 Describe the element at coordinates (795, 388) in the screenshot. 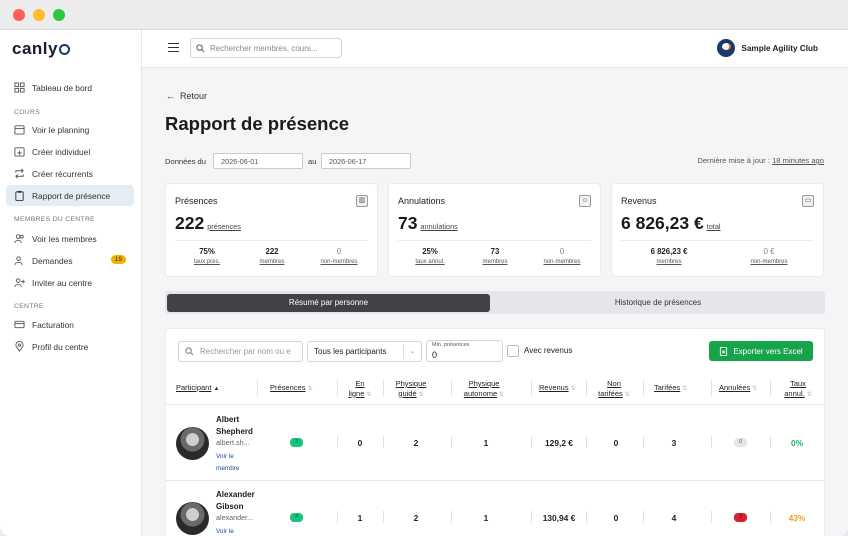

I see `column-label: Taux annul.` at that location.